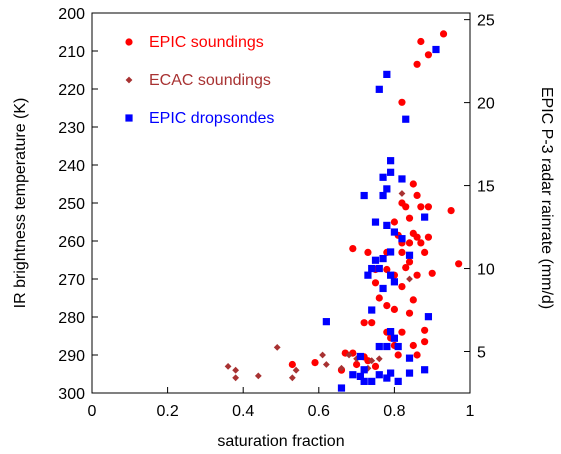  Describe the element at coordinates (71, 394) in the screenshot. I see `y-tick-label: 300` at that location.